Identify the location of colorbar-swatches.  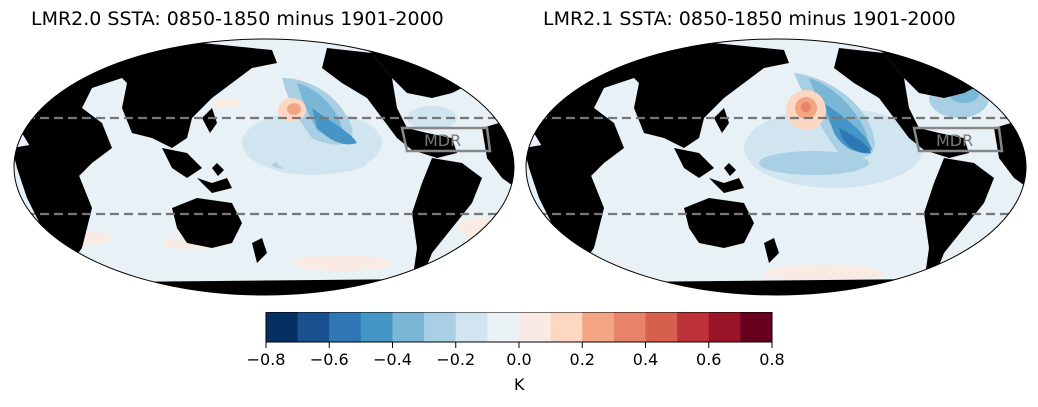
(519, 327).